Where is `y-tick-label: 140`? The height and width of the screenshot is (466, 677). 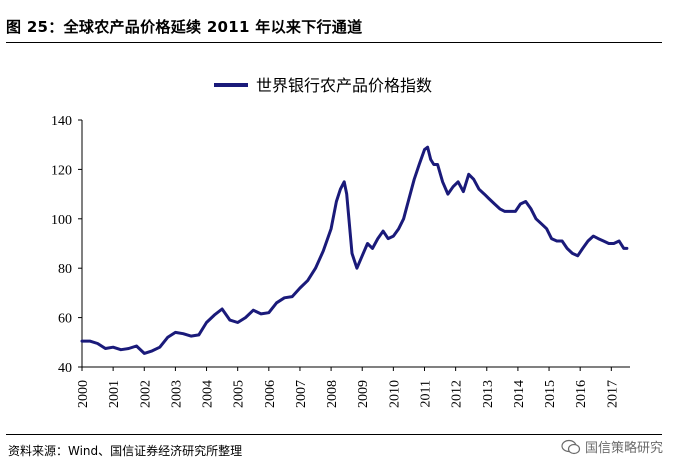 y-tick-label: 140 is located at coordinates (61, 121).